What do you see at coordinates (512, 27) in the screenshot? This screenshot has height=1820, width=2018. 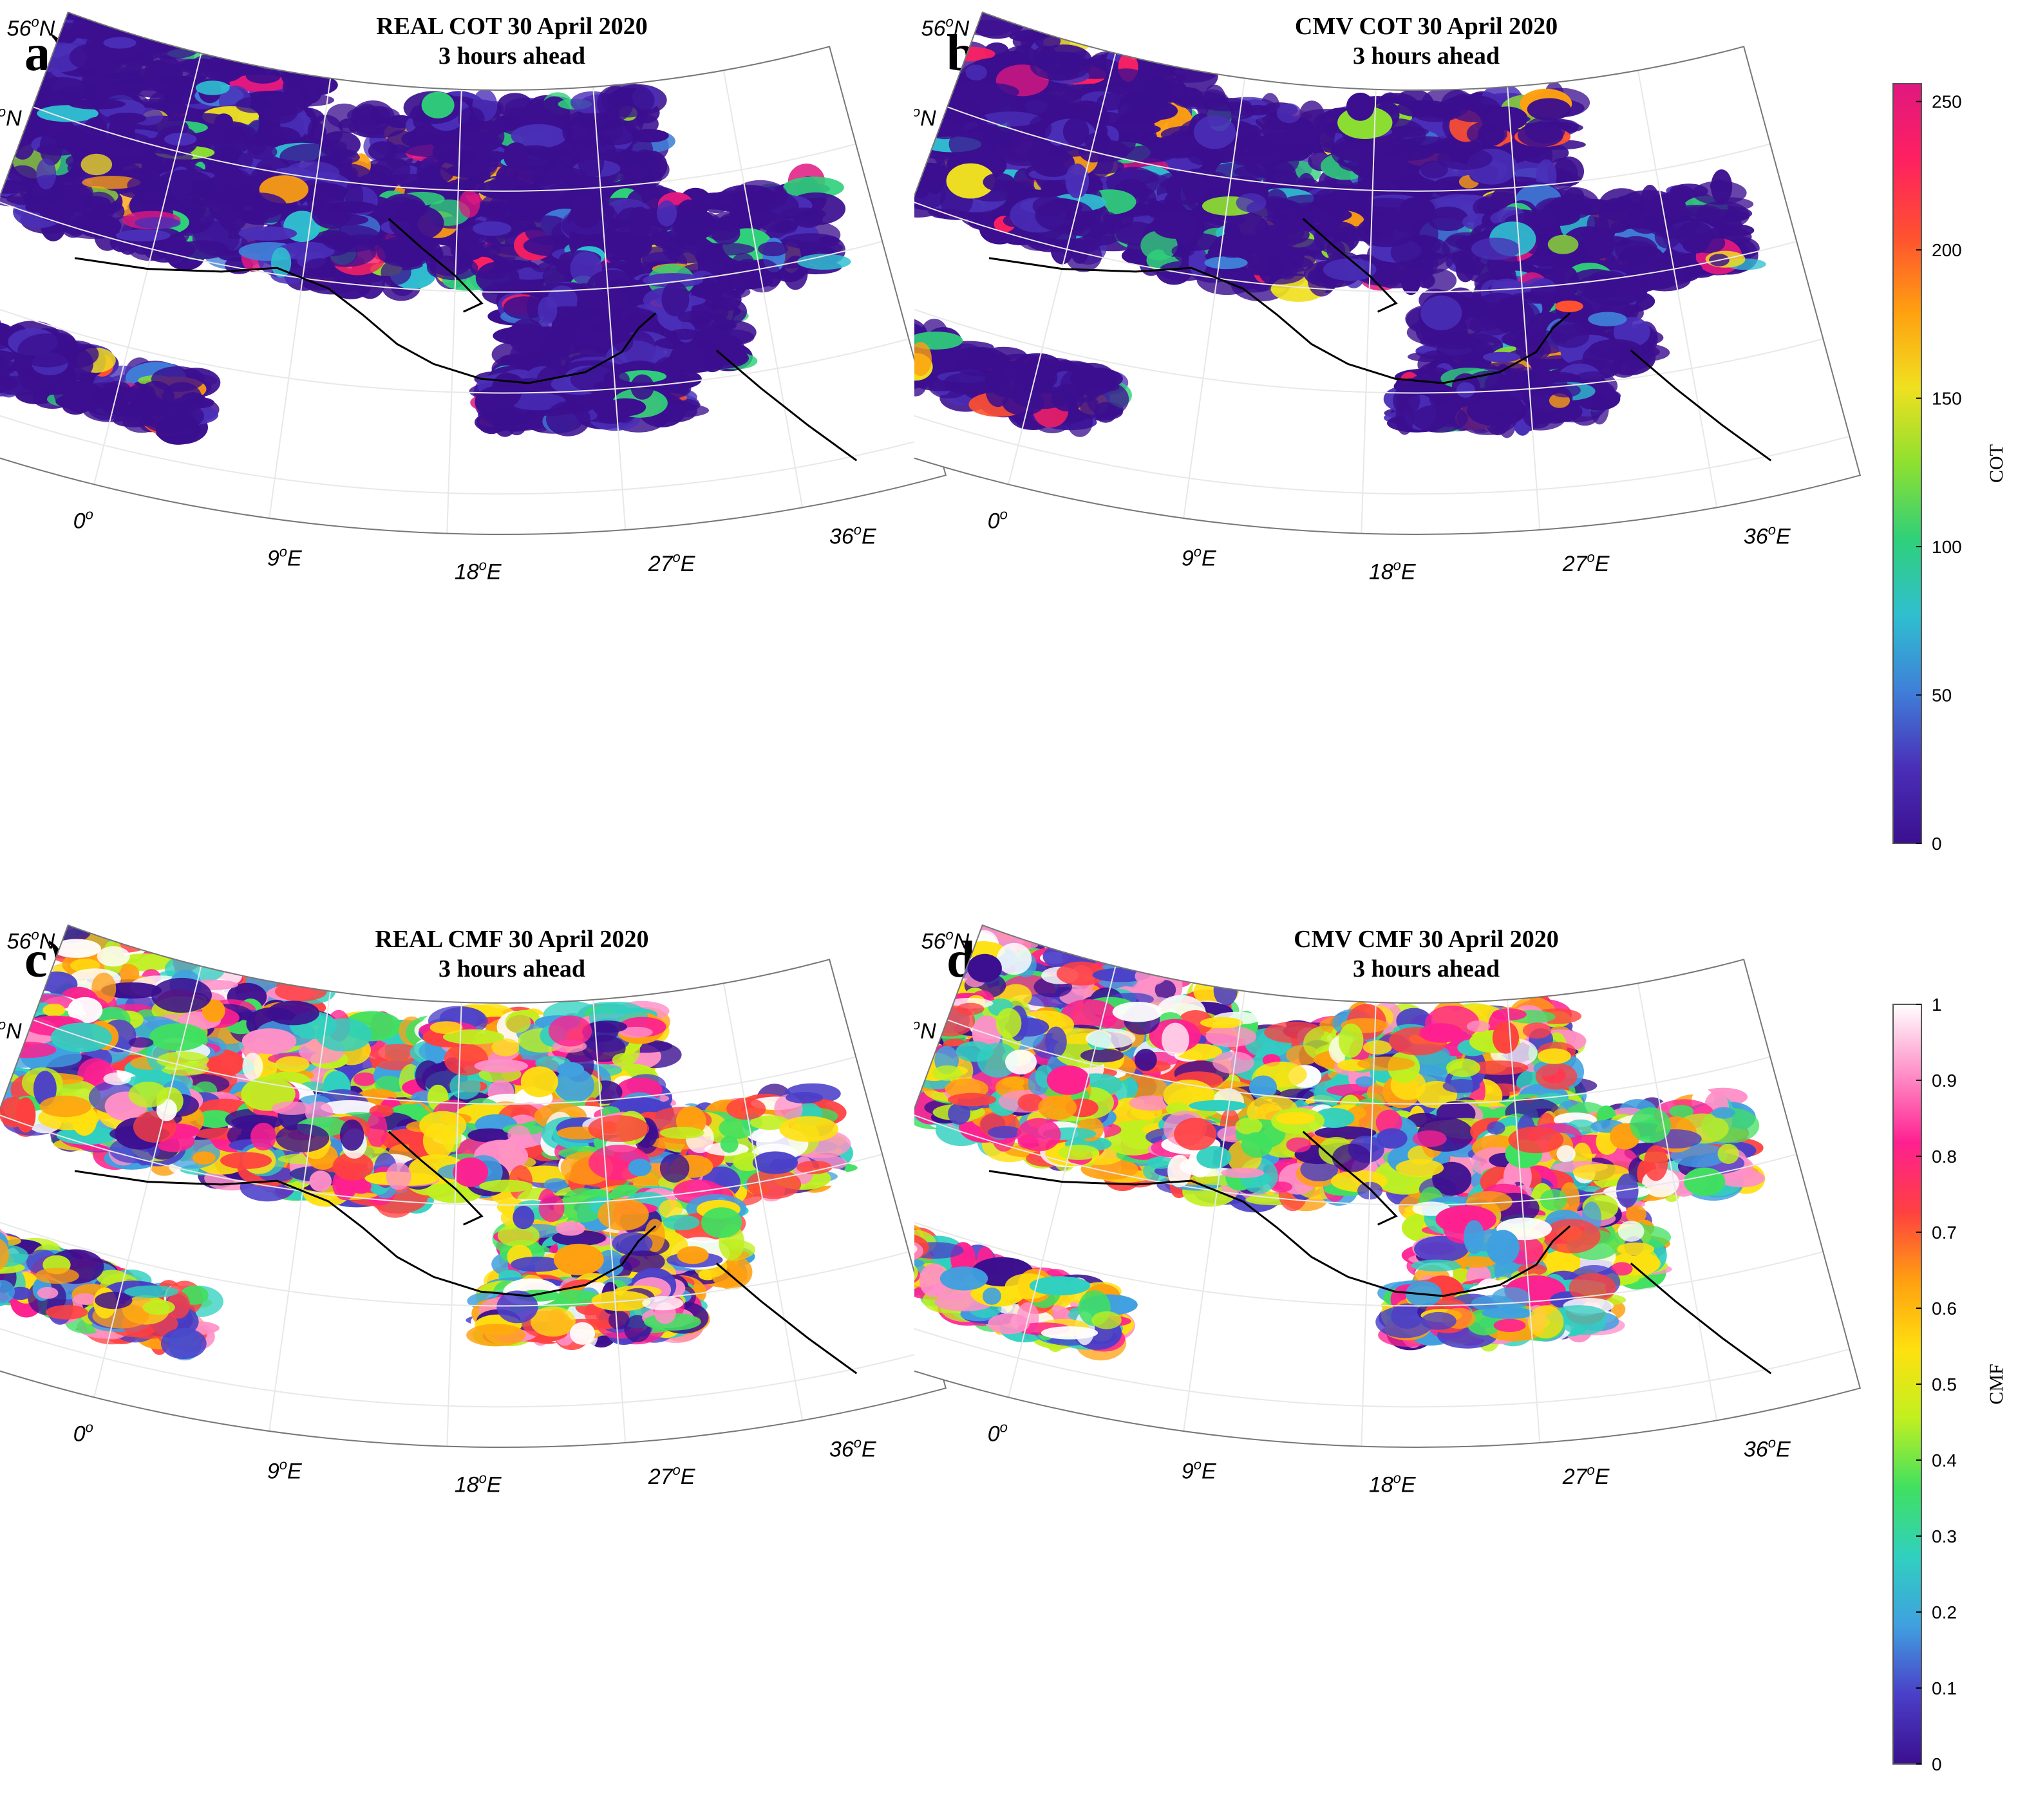 I see `title-line-1: REAL COT 30 April 2020` at bounding box center [512, 27].